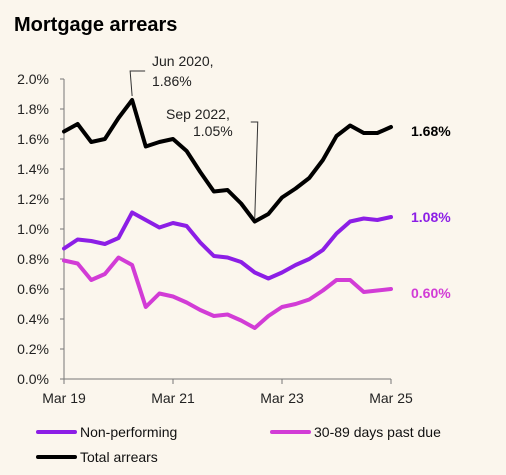  What do you see at coordinates (33, 139) in the screenshot?
I see `y-tick-label: 1.6%` at bounding box center [33, 139].